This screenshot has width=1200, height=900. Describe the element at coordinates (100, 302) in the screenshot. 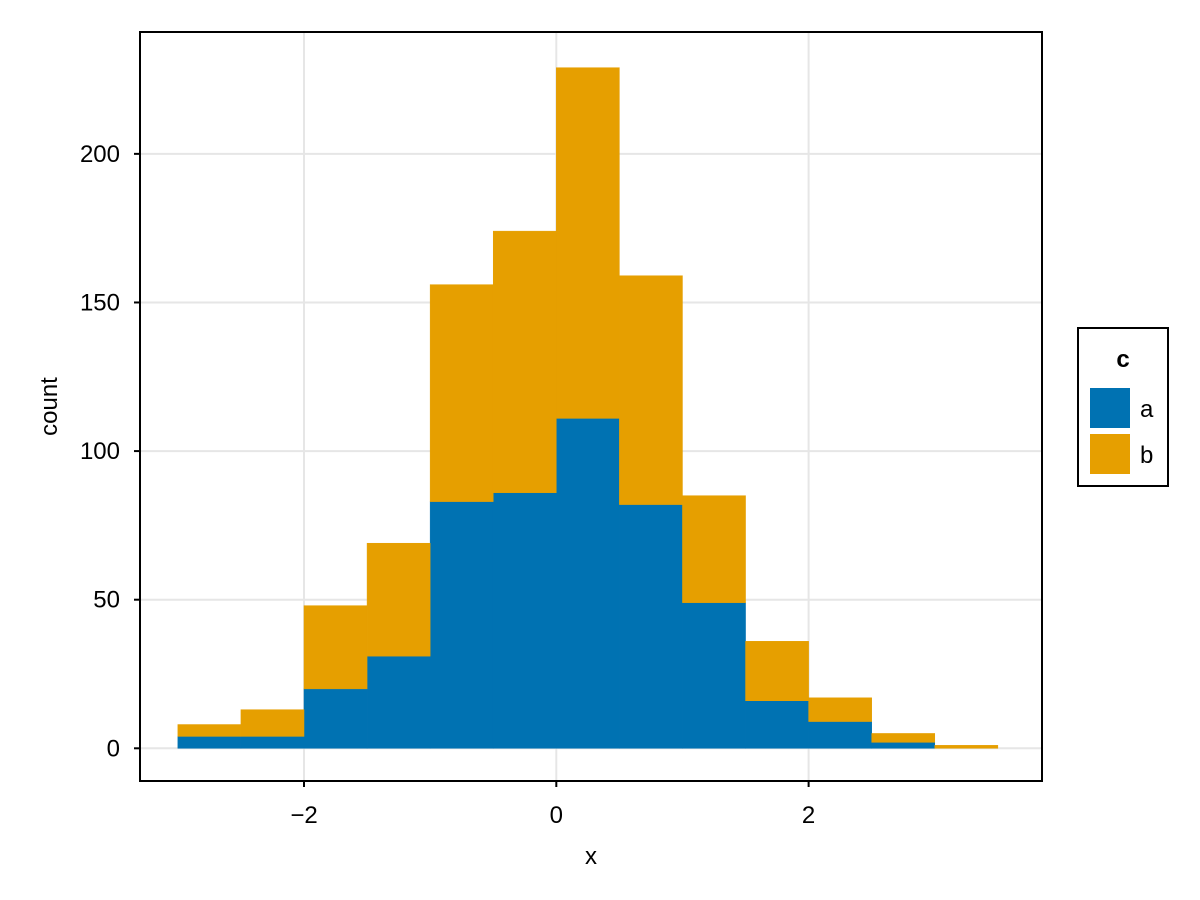

I see `y-tick-label: 150` at that location.